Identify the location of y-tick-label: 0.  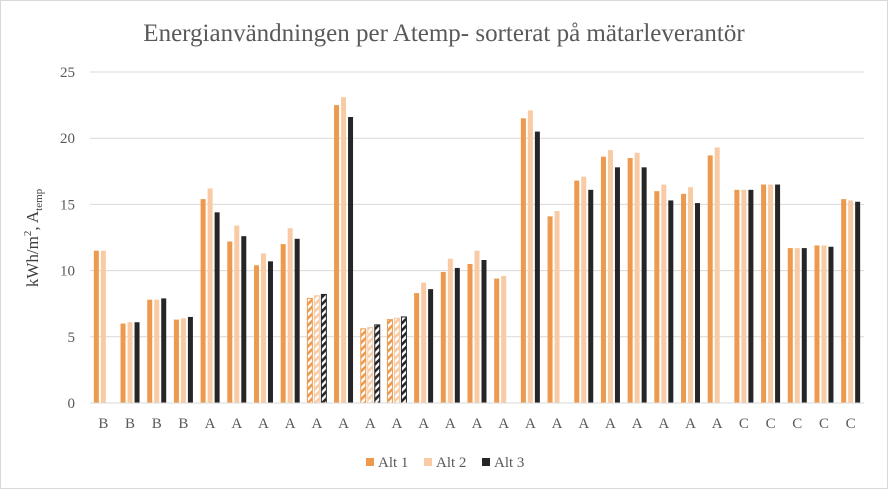
(72, 404).